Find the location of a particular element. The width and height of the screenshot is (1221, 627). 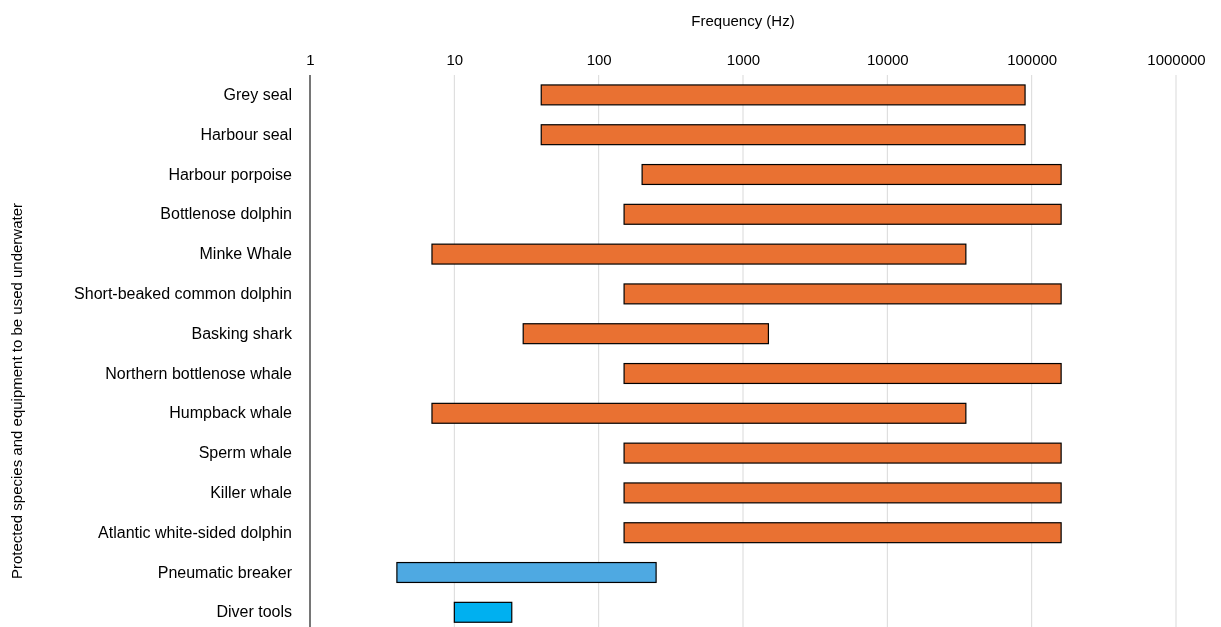

y-tick-label: Sperm whale is located at coordinates (245, 453).